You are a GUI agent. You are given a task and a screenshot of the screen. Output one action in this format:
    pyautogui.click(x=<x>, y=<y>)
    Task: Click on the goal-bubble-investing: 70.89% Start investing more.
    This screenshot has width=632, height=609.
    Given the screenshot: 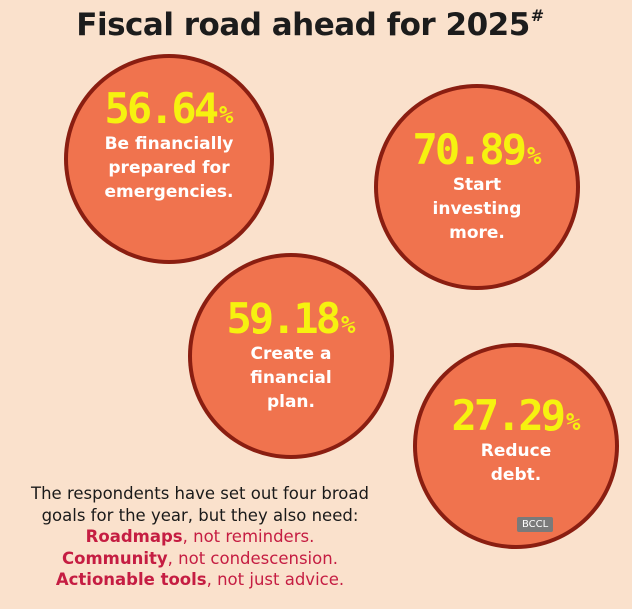 What is the action you would take?
    pyautogui.click(x=477, y=187)
    